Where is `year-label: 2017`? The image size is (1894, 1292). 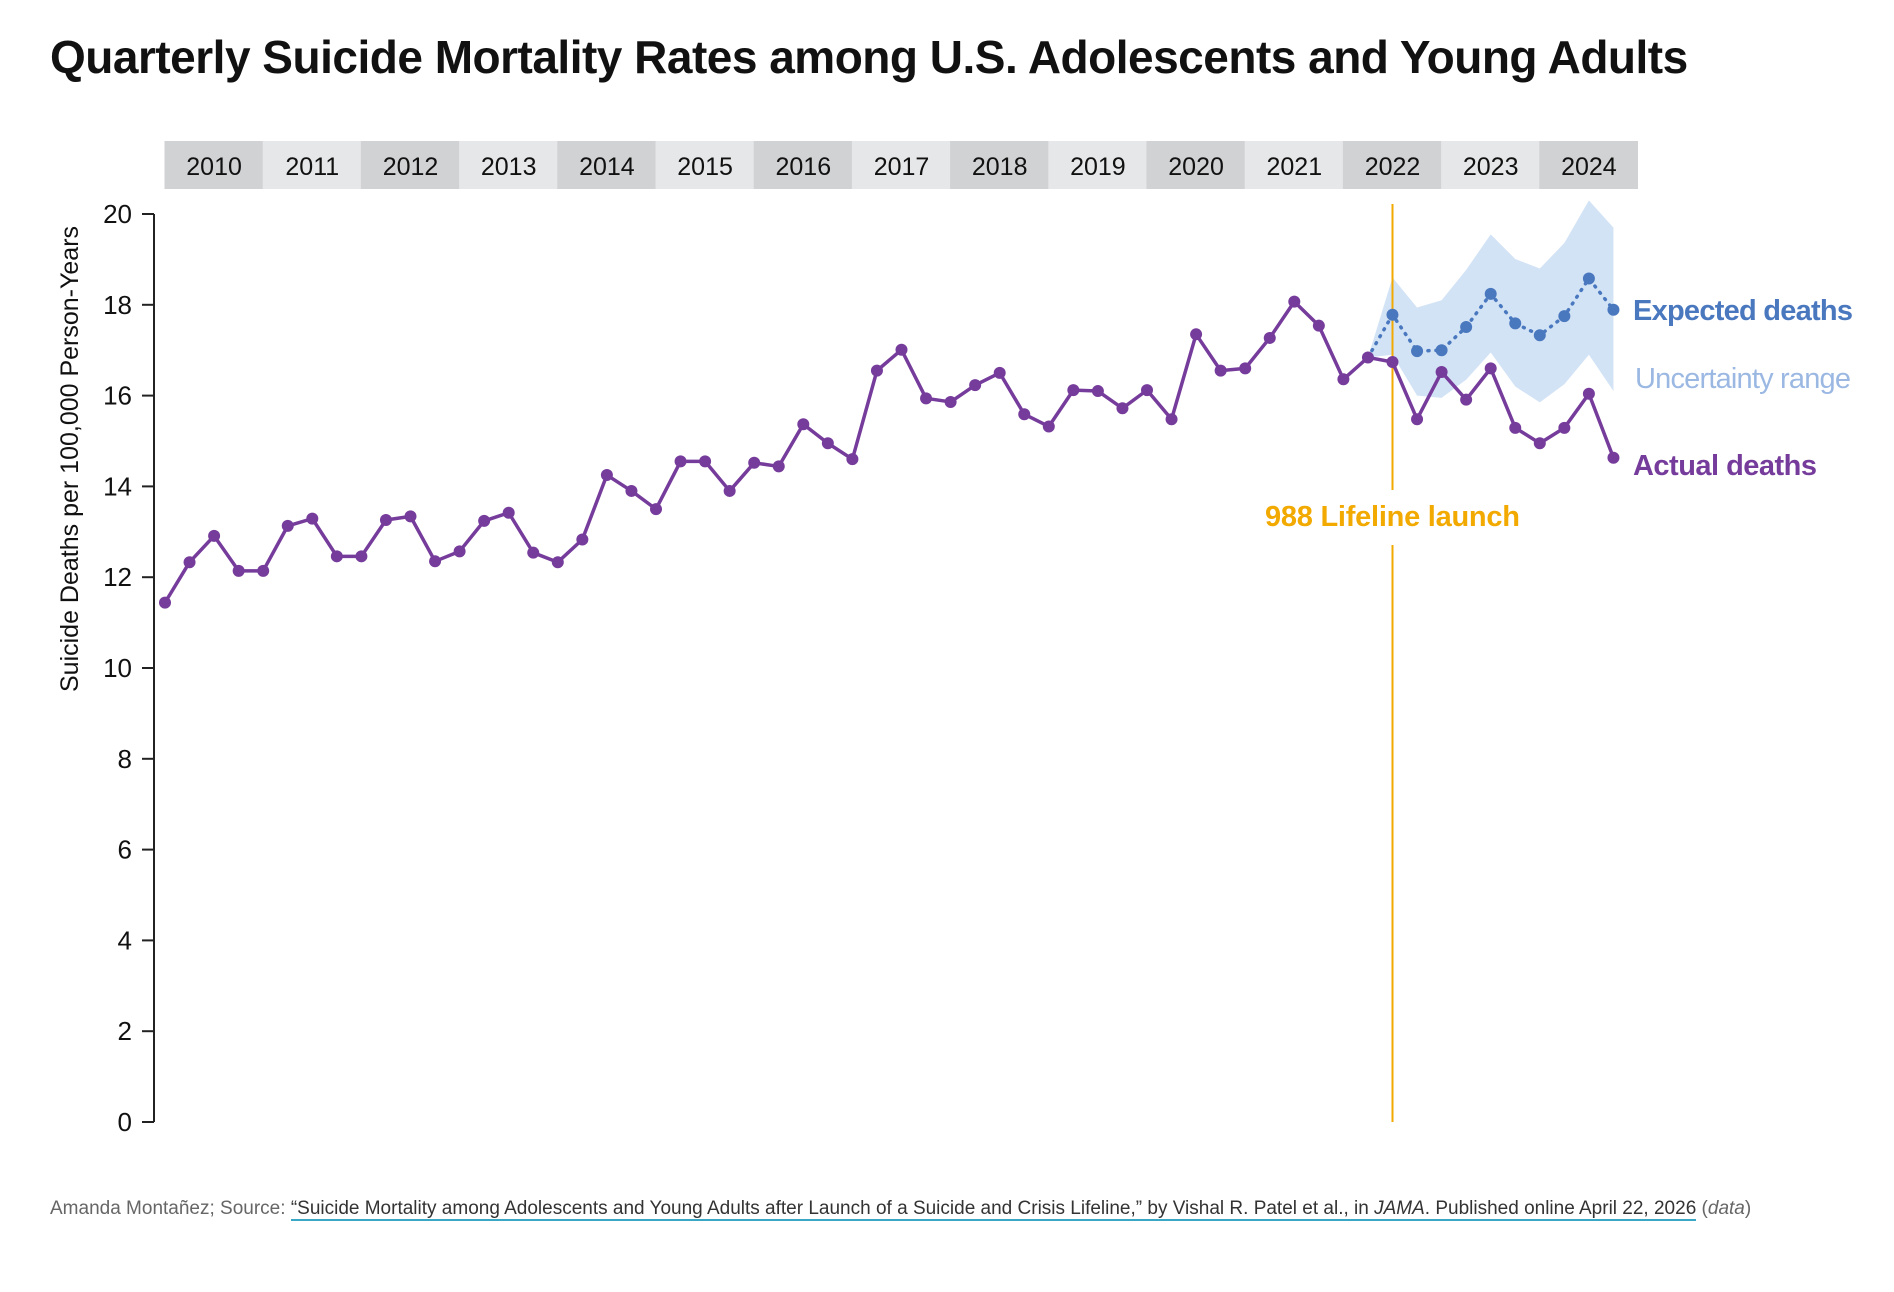
year-label: 2017 is located at coordinates (902, 167).